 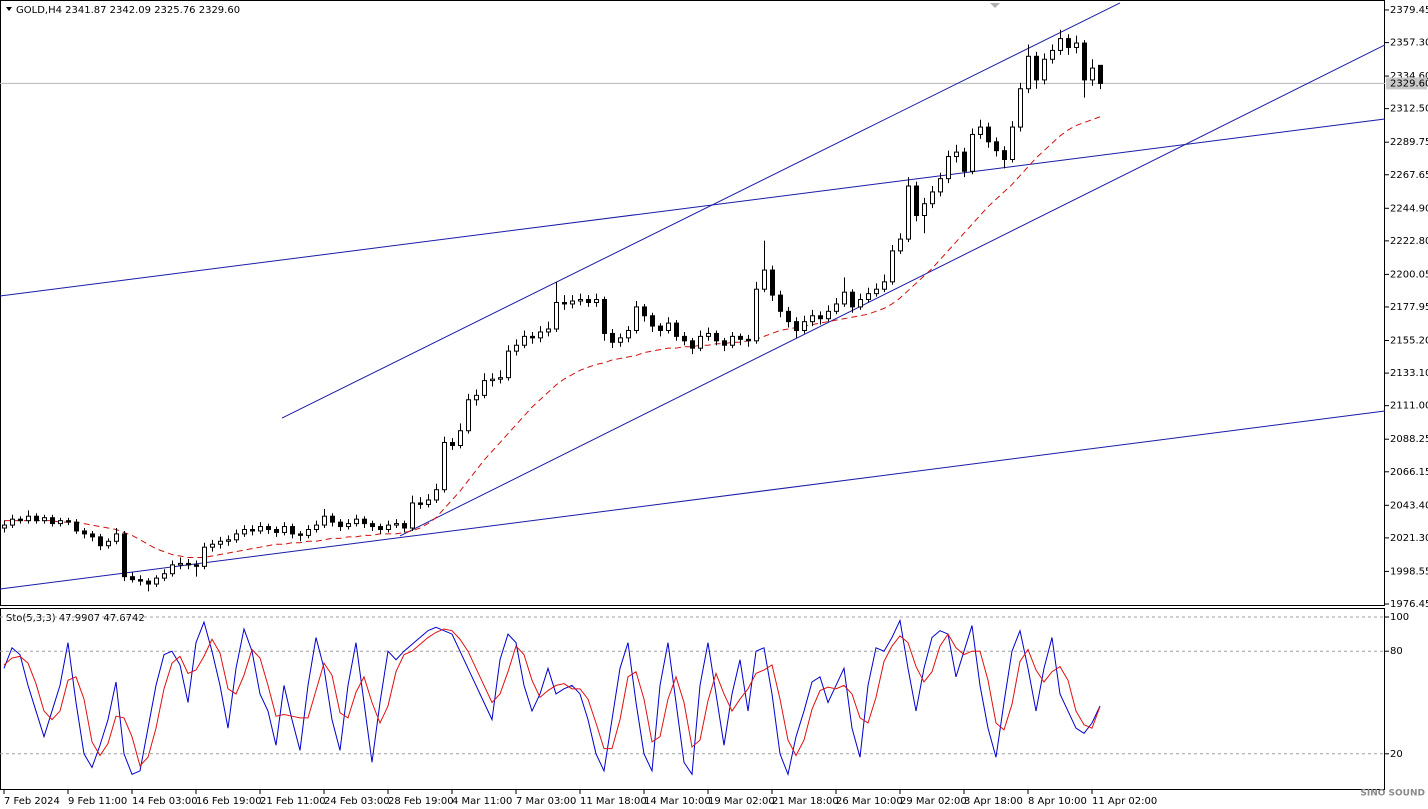 I want to click on y-tick-label: 20, so click(x=1396, y=754).